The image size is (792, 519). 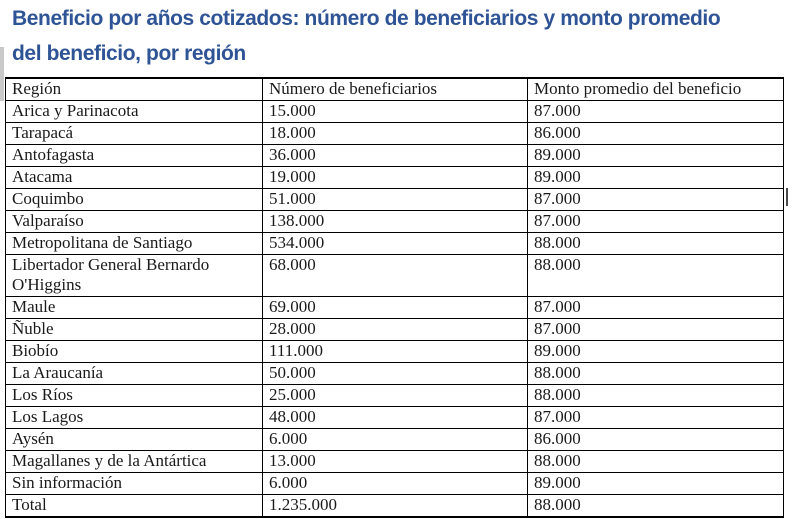 What do you see at coordinates (134, 275) in the screenshot?
I see `region-cell: Libertador General Bernardo O'Higgins` at bounding box center [134, 275].